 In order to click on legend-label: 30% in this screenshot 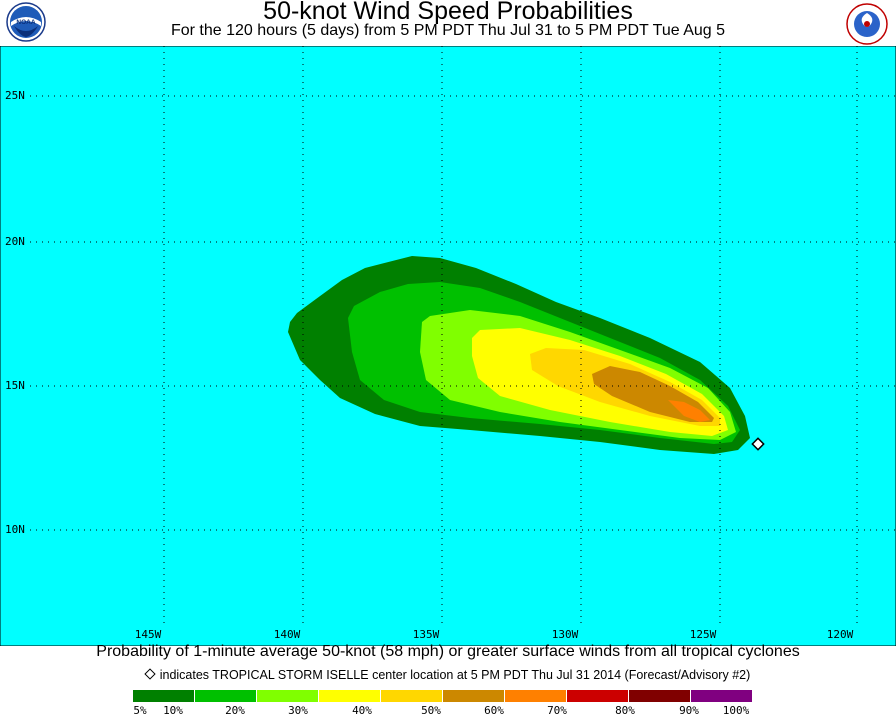, I will do `click(298, 710)`.